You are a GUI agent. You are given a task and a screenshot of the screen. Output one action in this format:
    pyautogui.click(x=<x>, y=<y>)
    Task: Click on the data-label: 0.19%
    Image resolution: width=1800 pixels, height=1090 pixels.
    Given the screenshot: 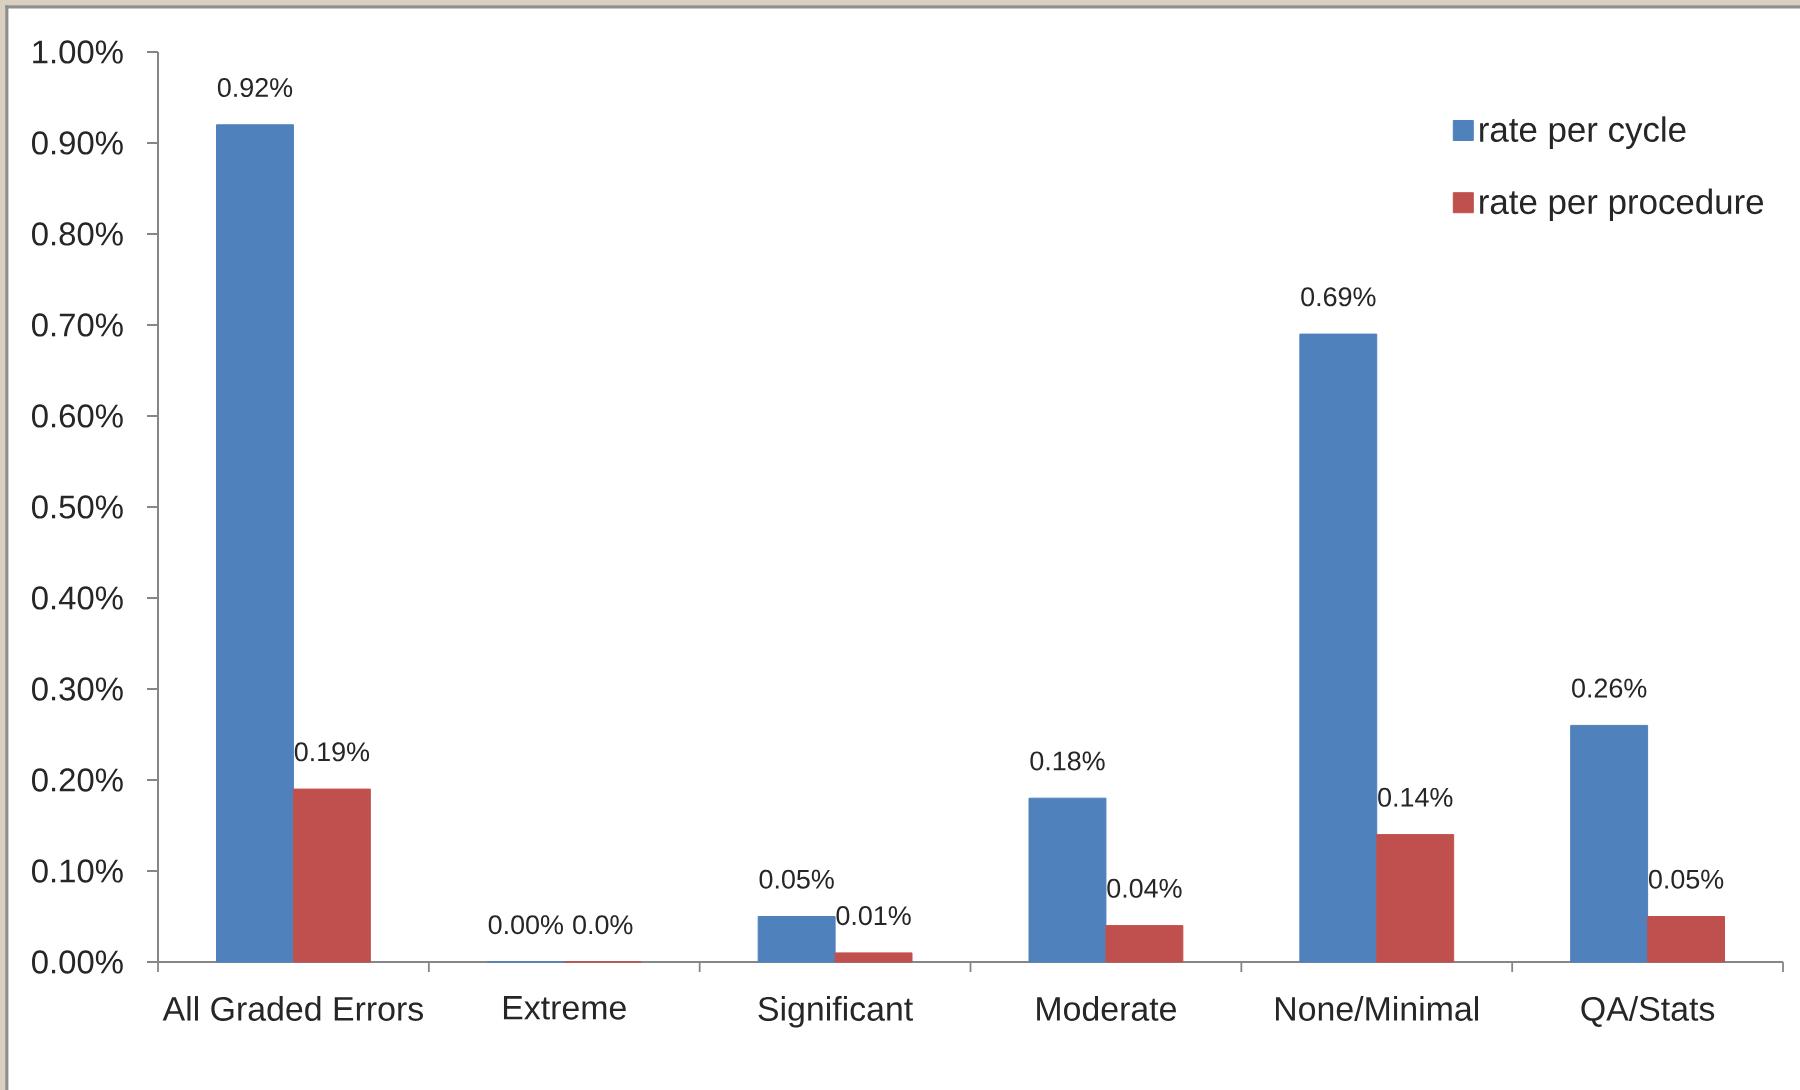 What is the action you would take?
    pyautogui.click(x=332, y=752)
    